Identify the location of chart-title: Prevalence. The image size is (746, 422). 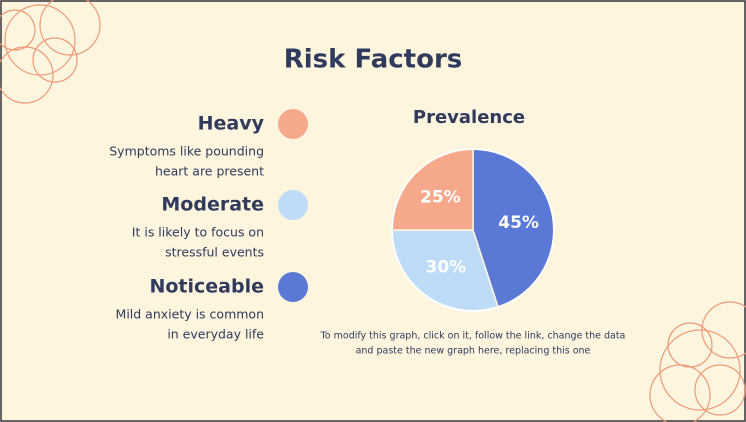
(469, 117).